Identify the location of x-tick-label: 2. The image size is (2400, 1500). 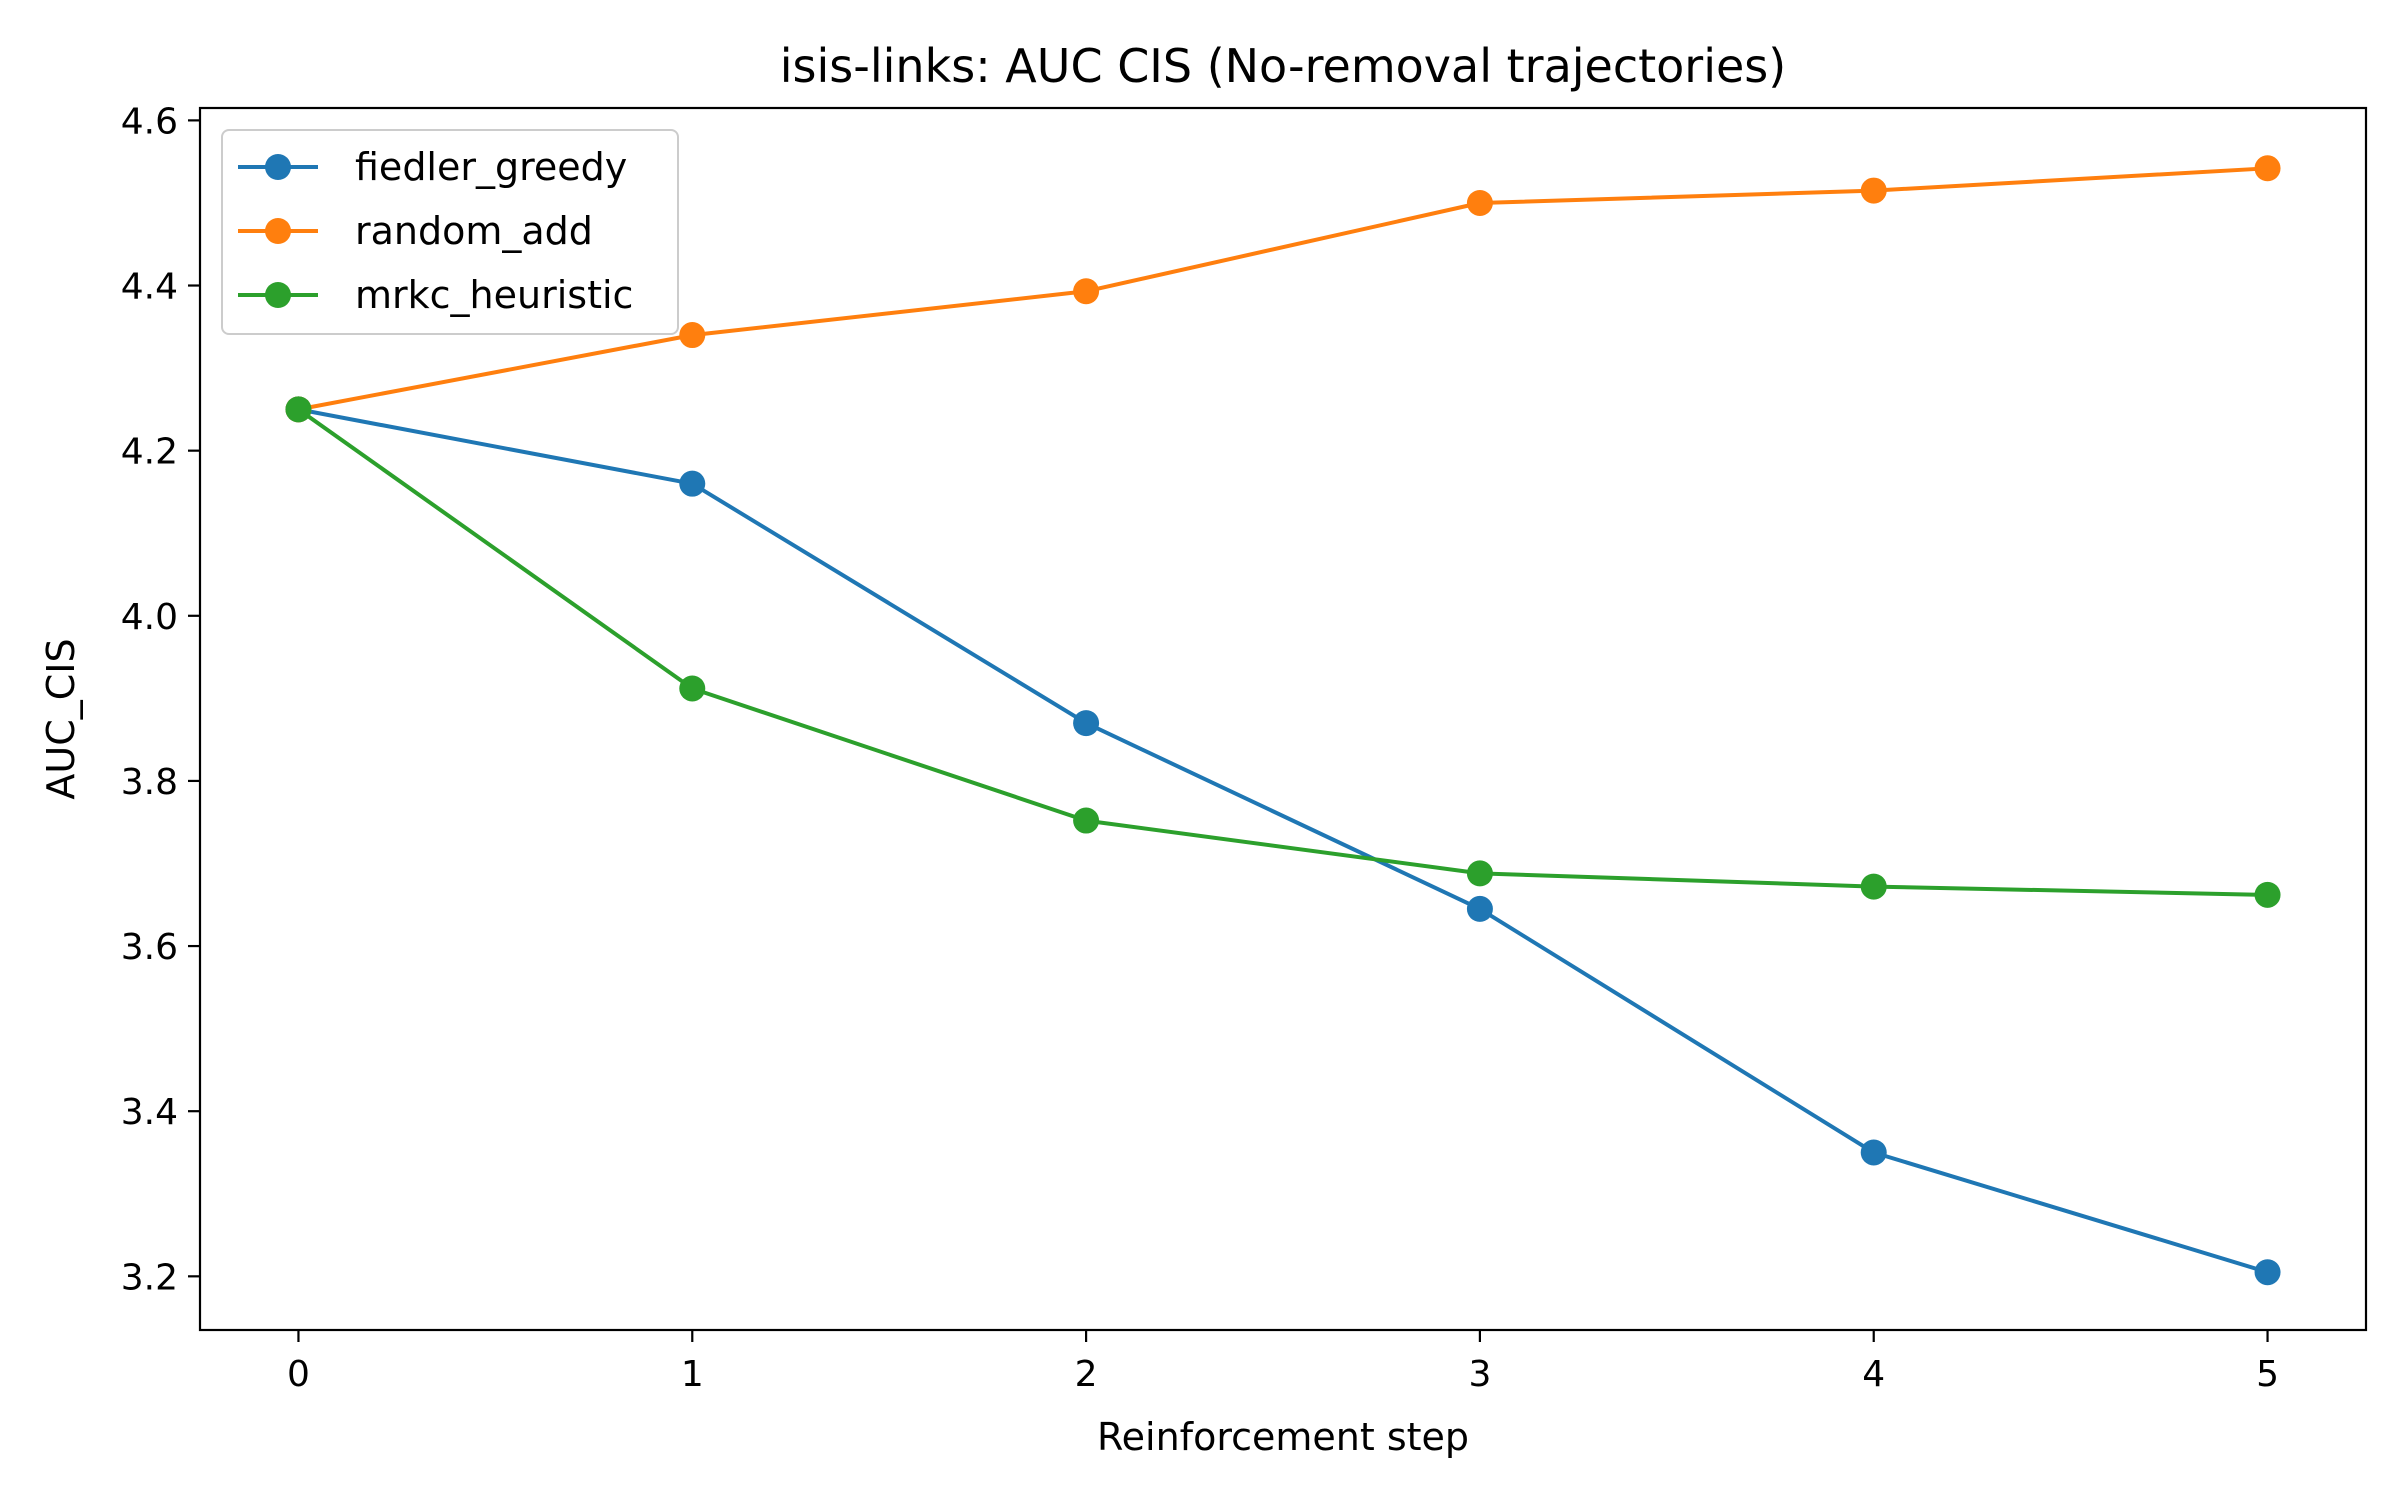
(1086, 1374).